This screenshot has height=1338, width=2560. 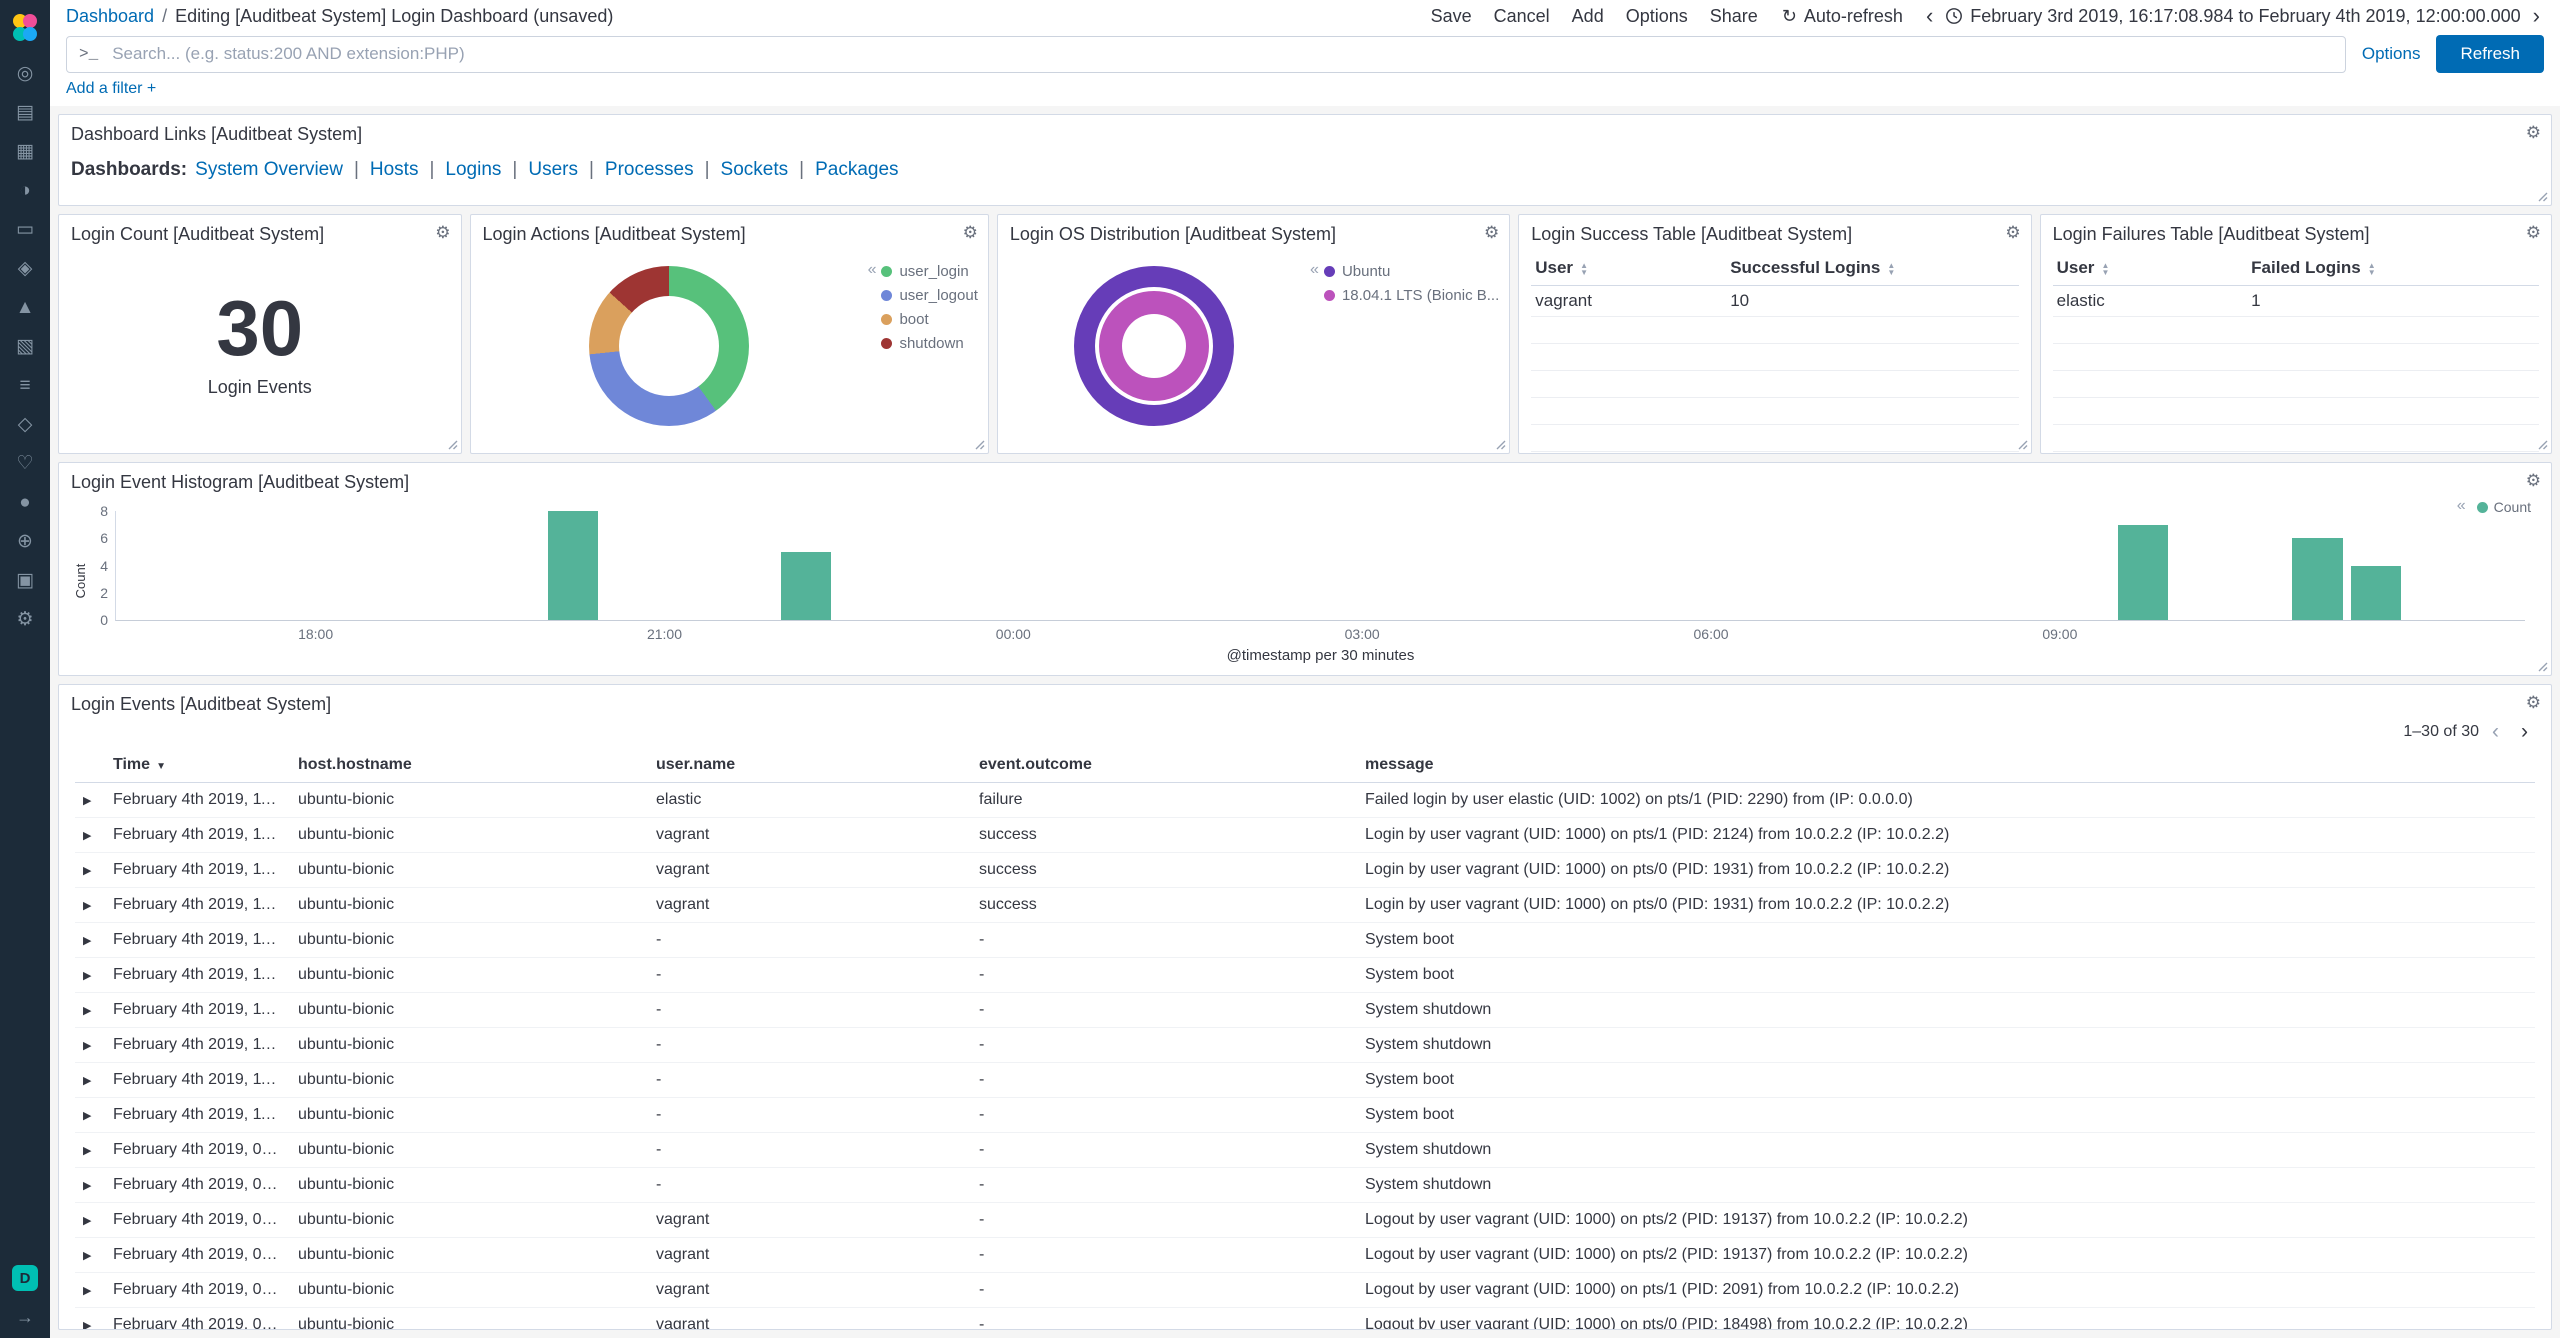 What do you see at coordinates (929, 343) in the screenshot?
I see `legend-item: shutdown` at bounding box center [929, 343].